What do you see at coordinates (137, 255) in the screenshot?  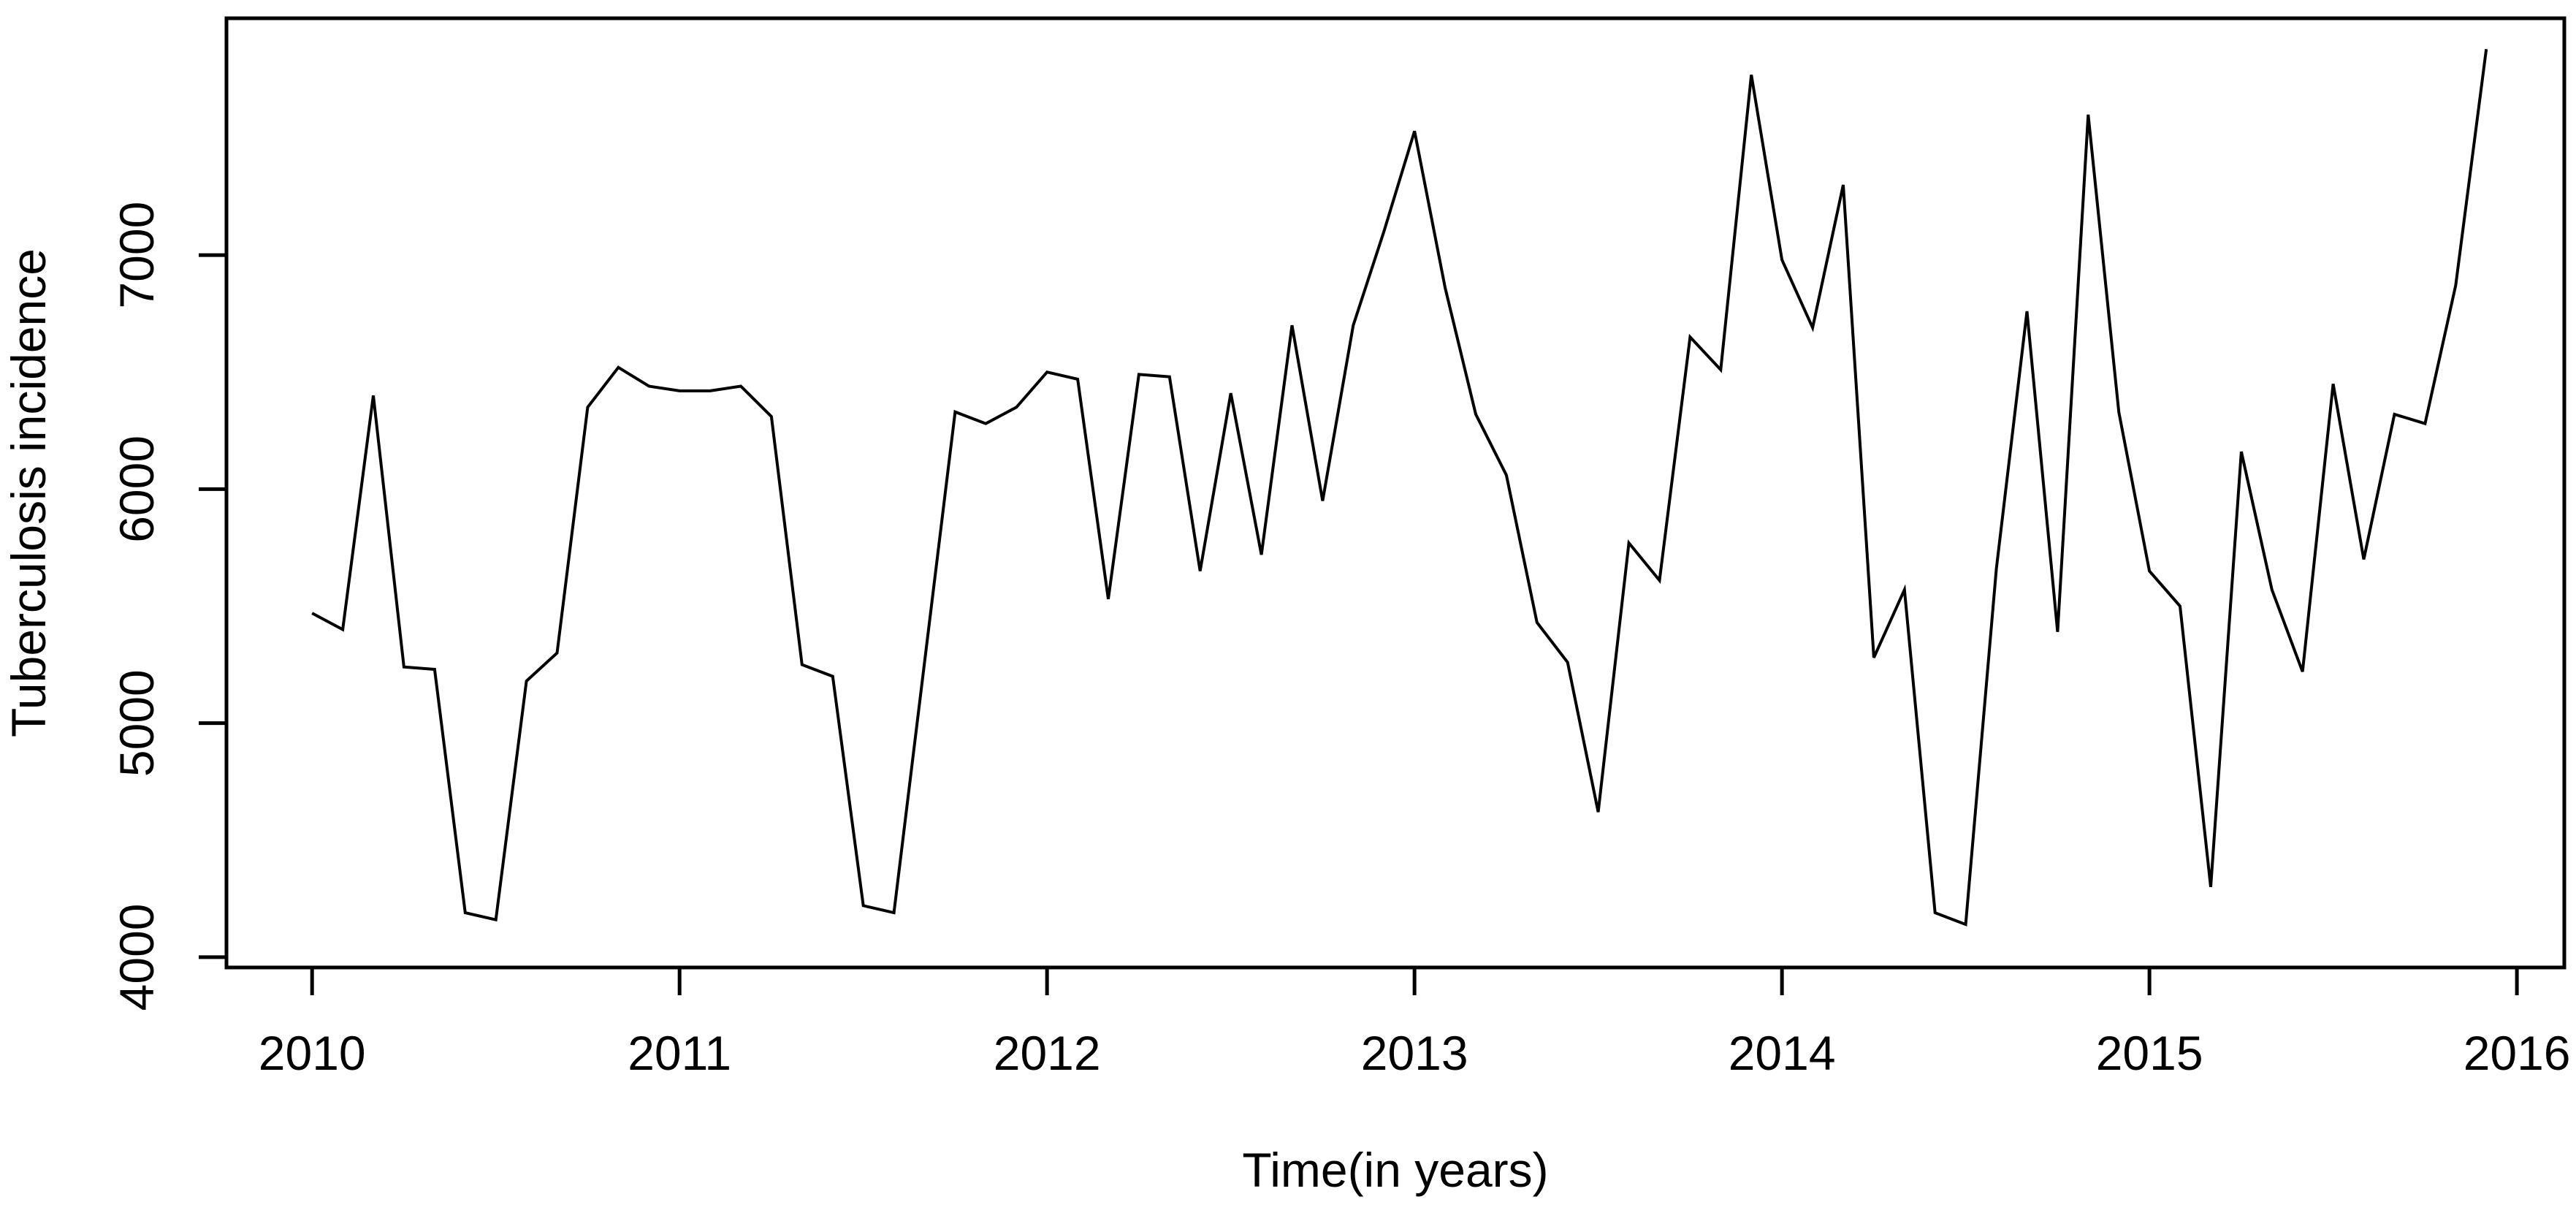 I see `y-tick-label: 7000` at bounding box center [137, 255].